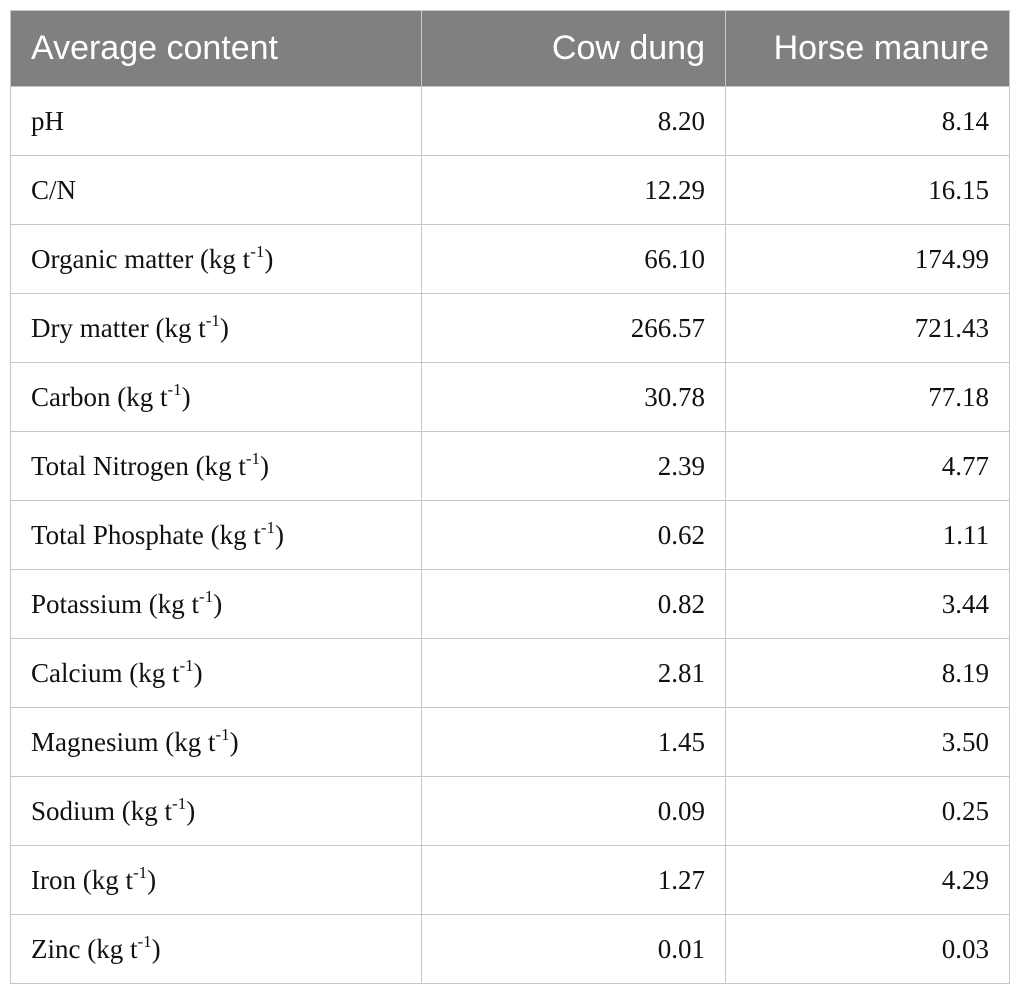 Image resolution: width=1025 pixels, height=995 pixels. I want to click on cow-dung-value: 12.29, so click(573, 190).